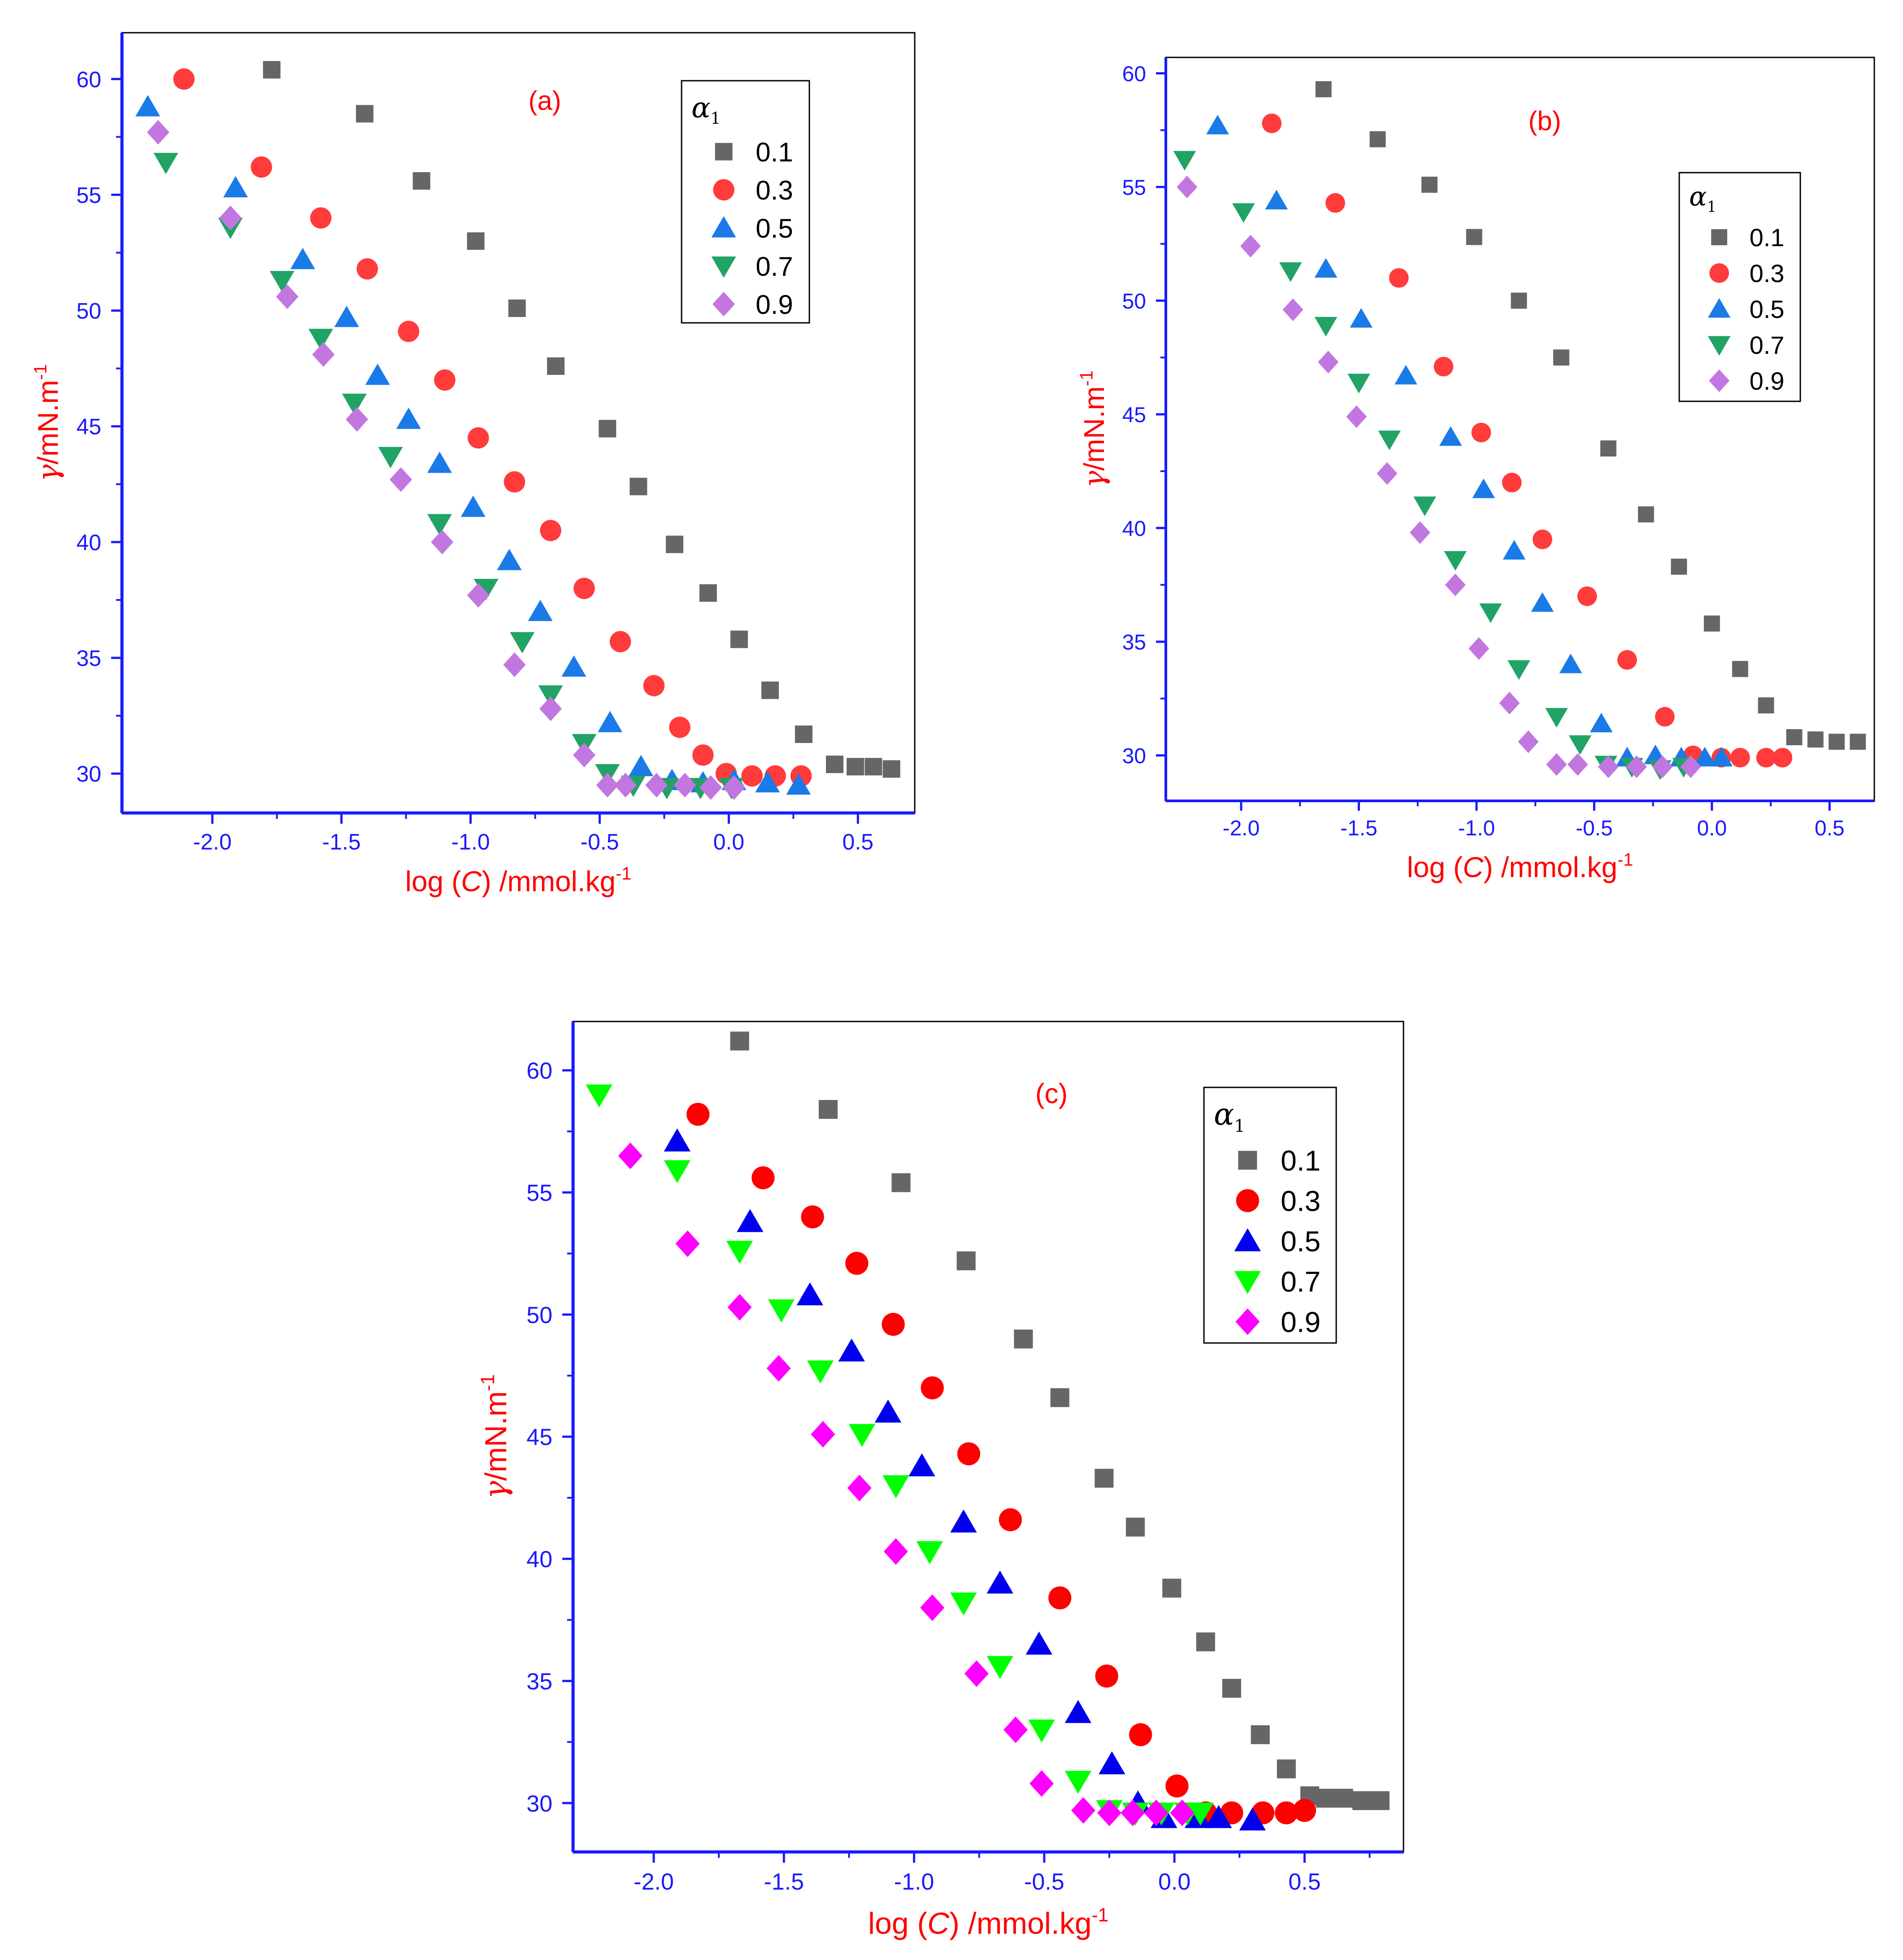 The width and height of the screenshot is (1903, 1960). What do you see at coordinates (1134, 529) in the screenshot?
I see `y-tick-label: 40` at bounding box center [1134, 529].